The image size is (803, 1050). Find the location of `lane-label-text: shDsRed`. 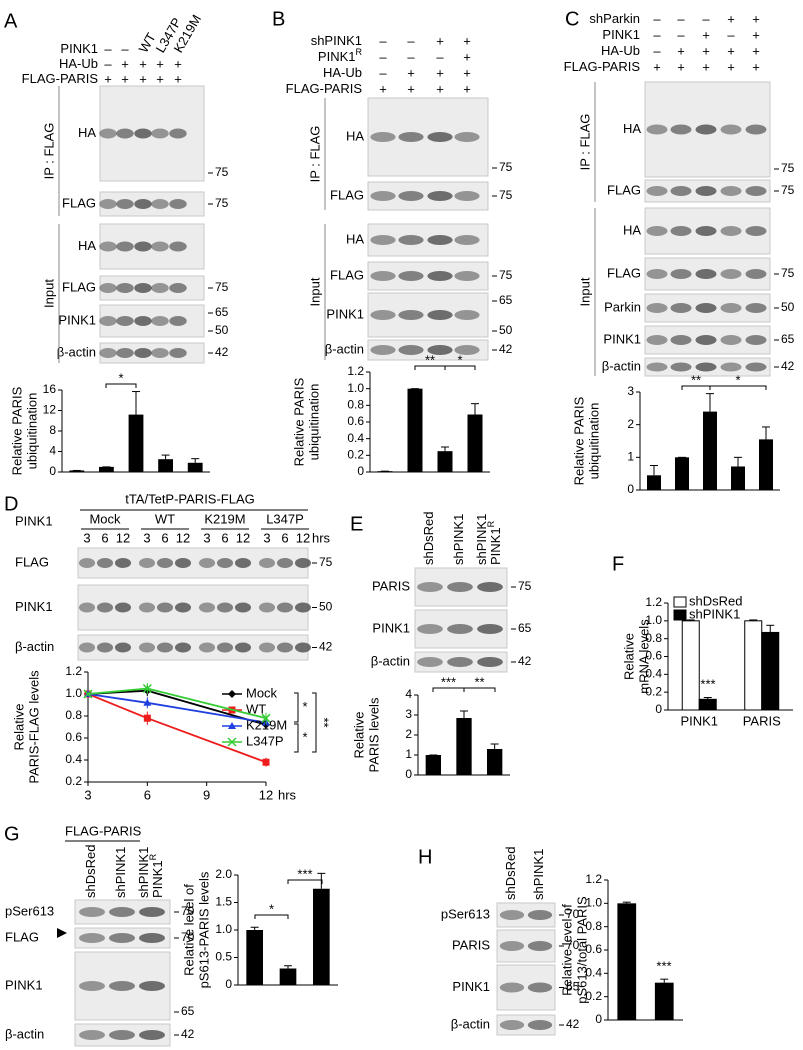

lane-label-text: shDsRed is located at coordinates (90, 871).